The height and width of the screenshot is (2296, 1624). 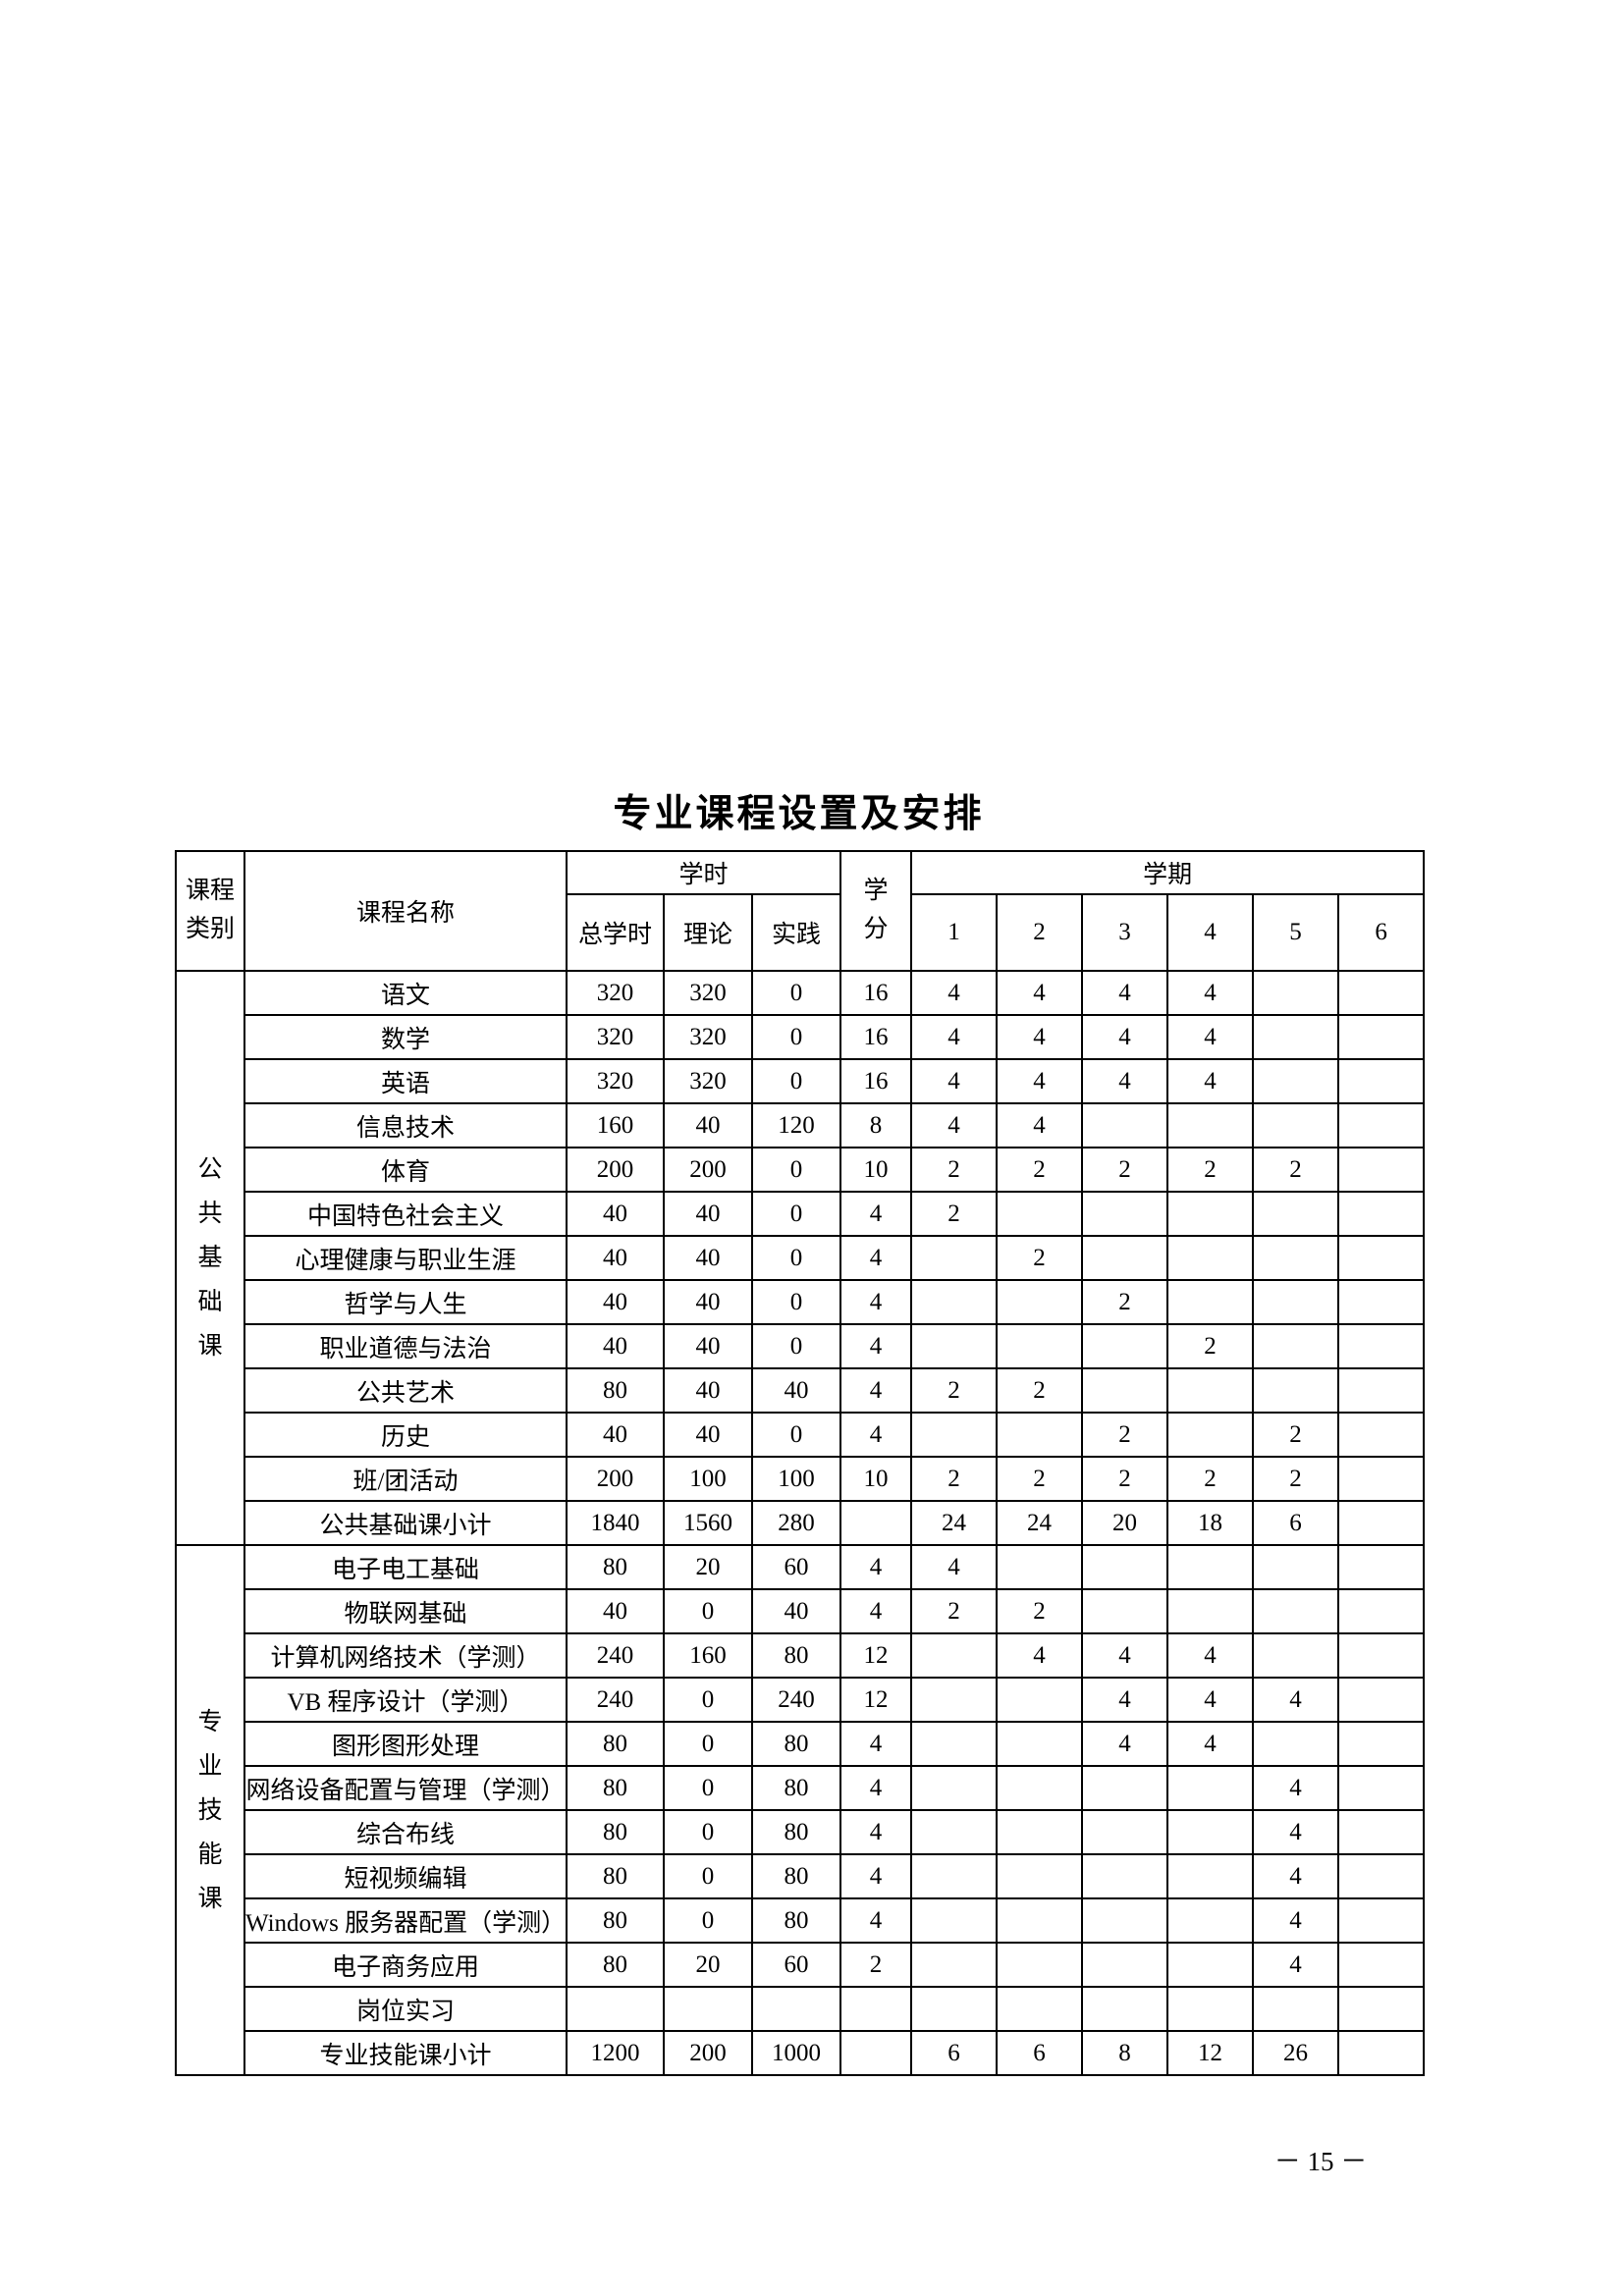 What do you see at coordinates (801, 1302) in the screenshot?
I see `table-row: 哲学与人生 40 40 0 4 2` at bounding box center [801, 1302].